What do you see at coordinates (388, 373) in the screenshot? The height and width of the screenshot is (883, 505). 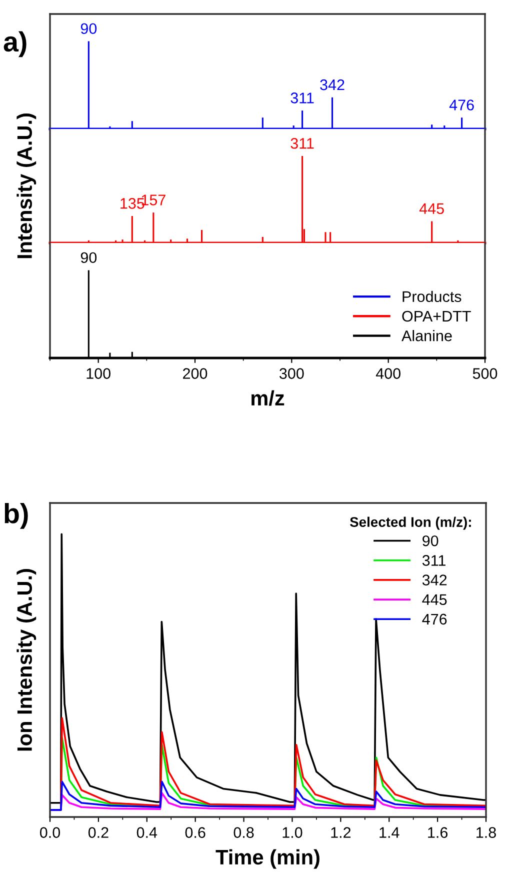 I see `x-tick-label: 400` at bounding box center [388, 373].